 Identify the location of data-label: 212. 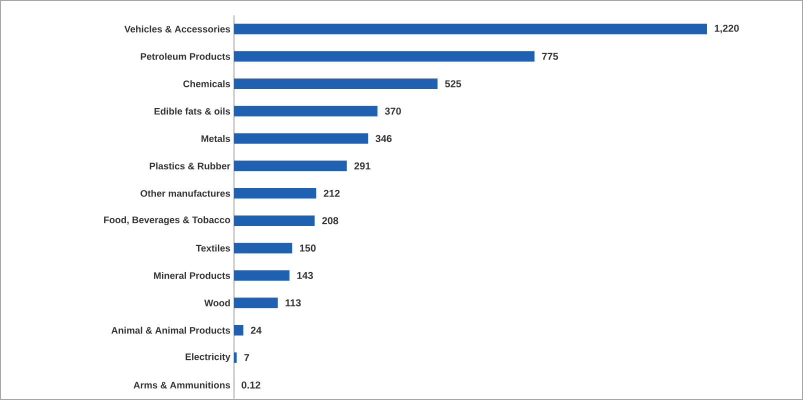
(332, 193).